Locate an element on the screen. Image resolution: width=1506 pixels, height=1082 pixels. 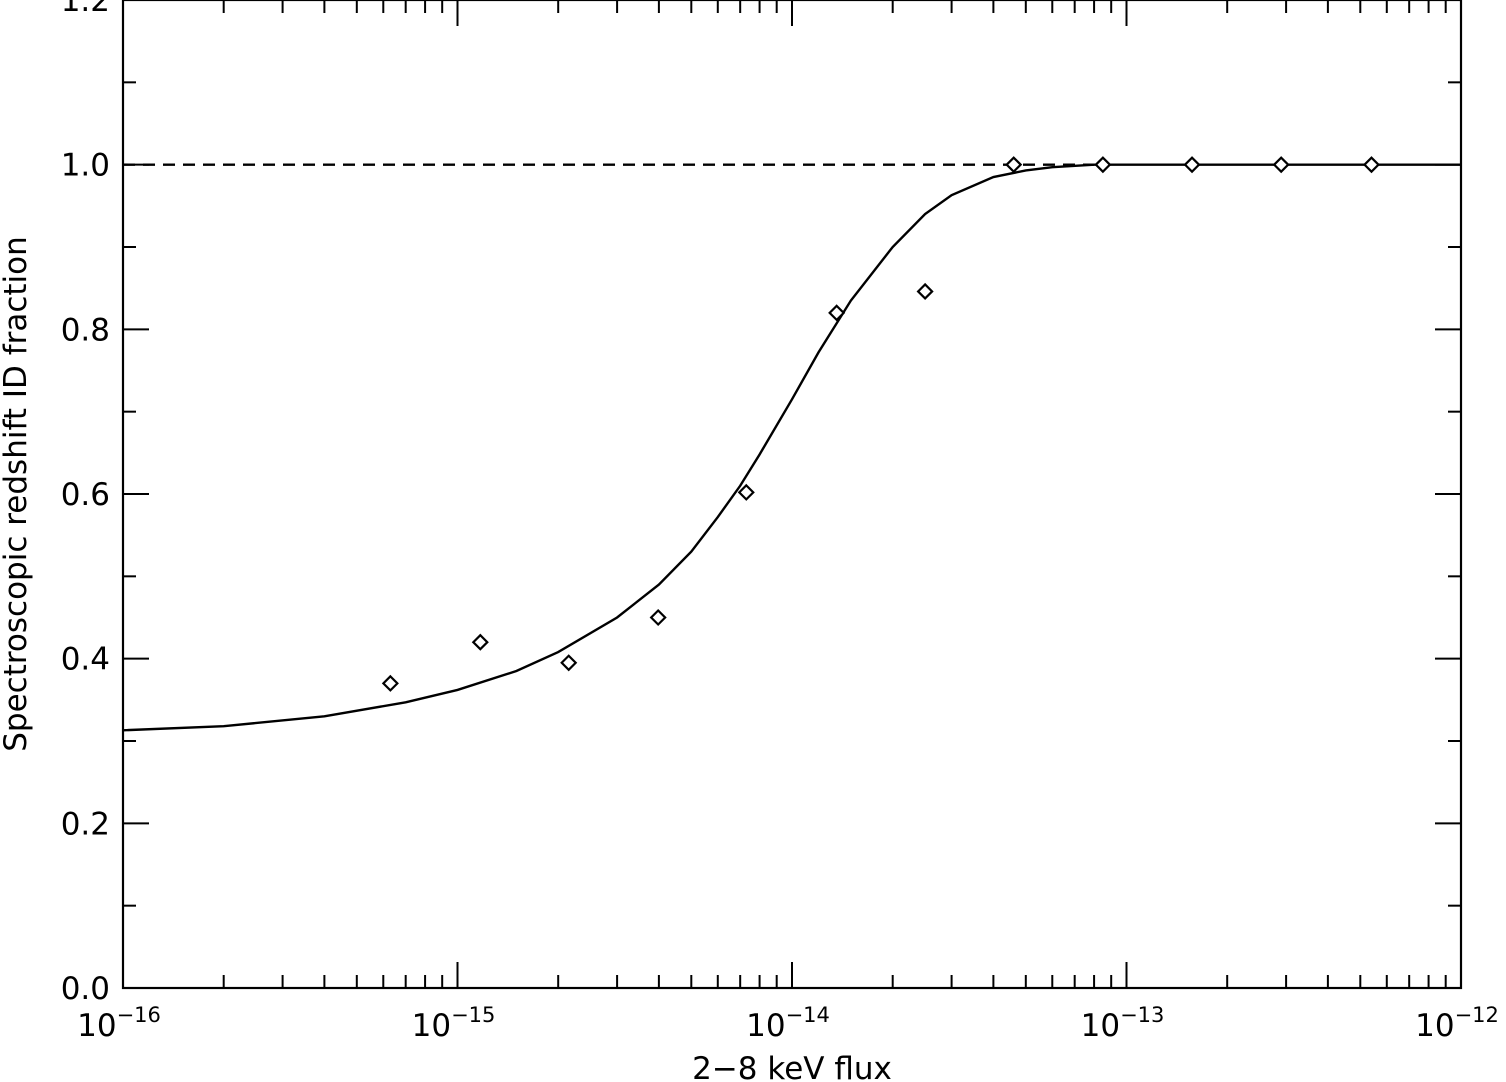
x-tick-label: 10−12 is located at coordinates (1457, 1023).